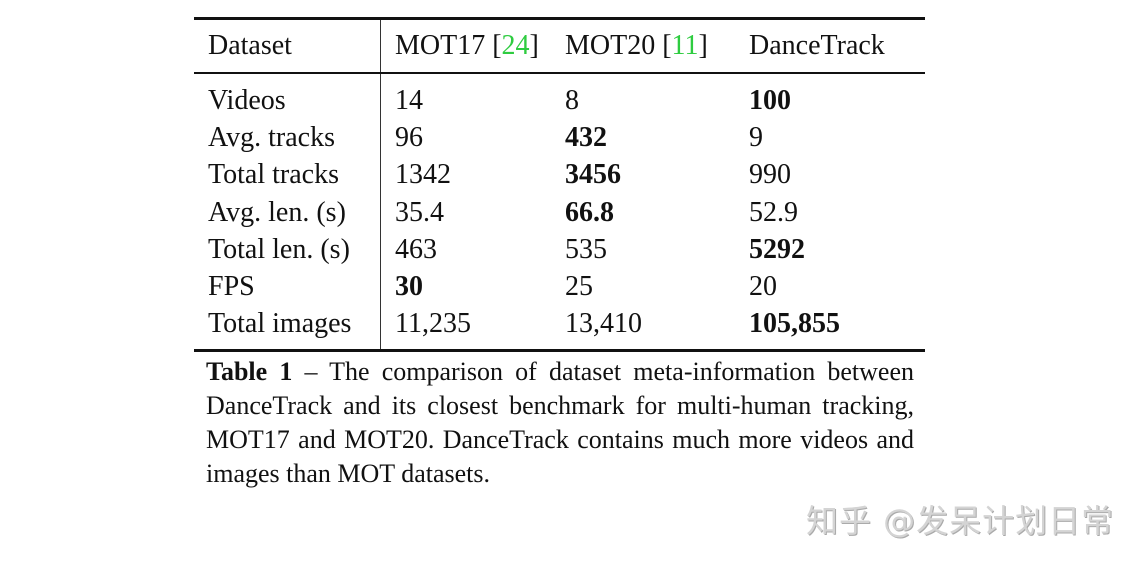 The width and height of the screenshot is (1144, 563). I want to click on cell-dancetrack: 5292, so click(777, 249).